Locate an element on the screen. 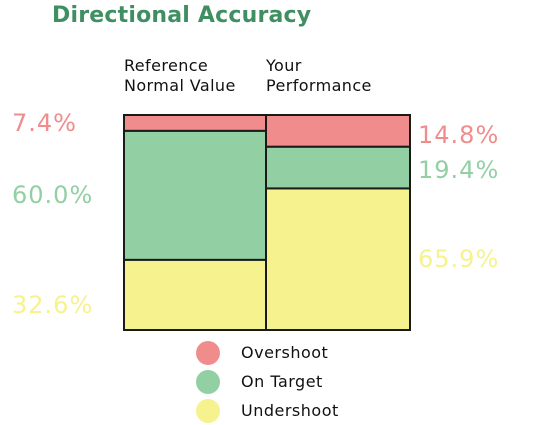  chart-title: Directional Accuracy is located at coordinates (182, 15).